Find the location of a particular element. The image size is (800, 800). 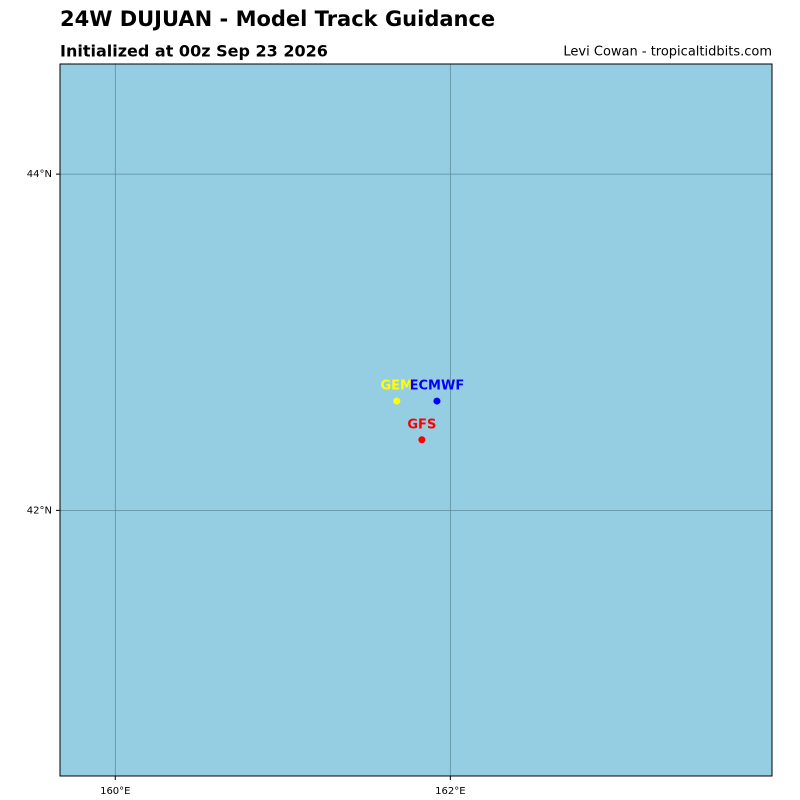

y-tick-label: 42°N is located at coordinates (39, 510).